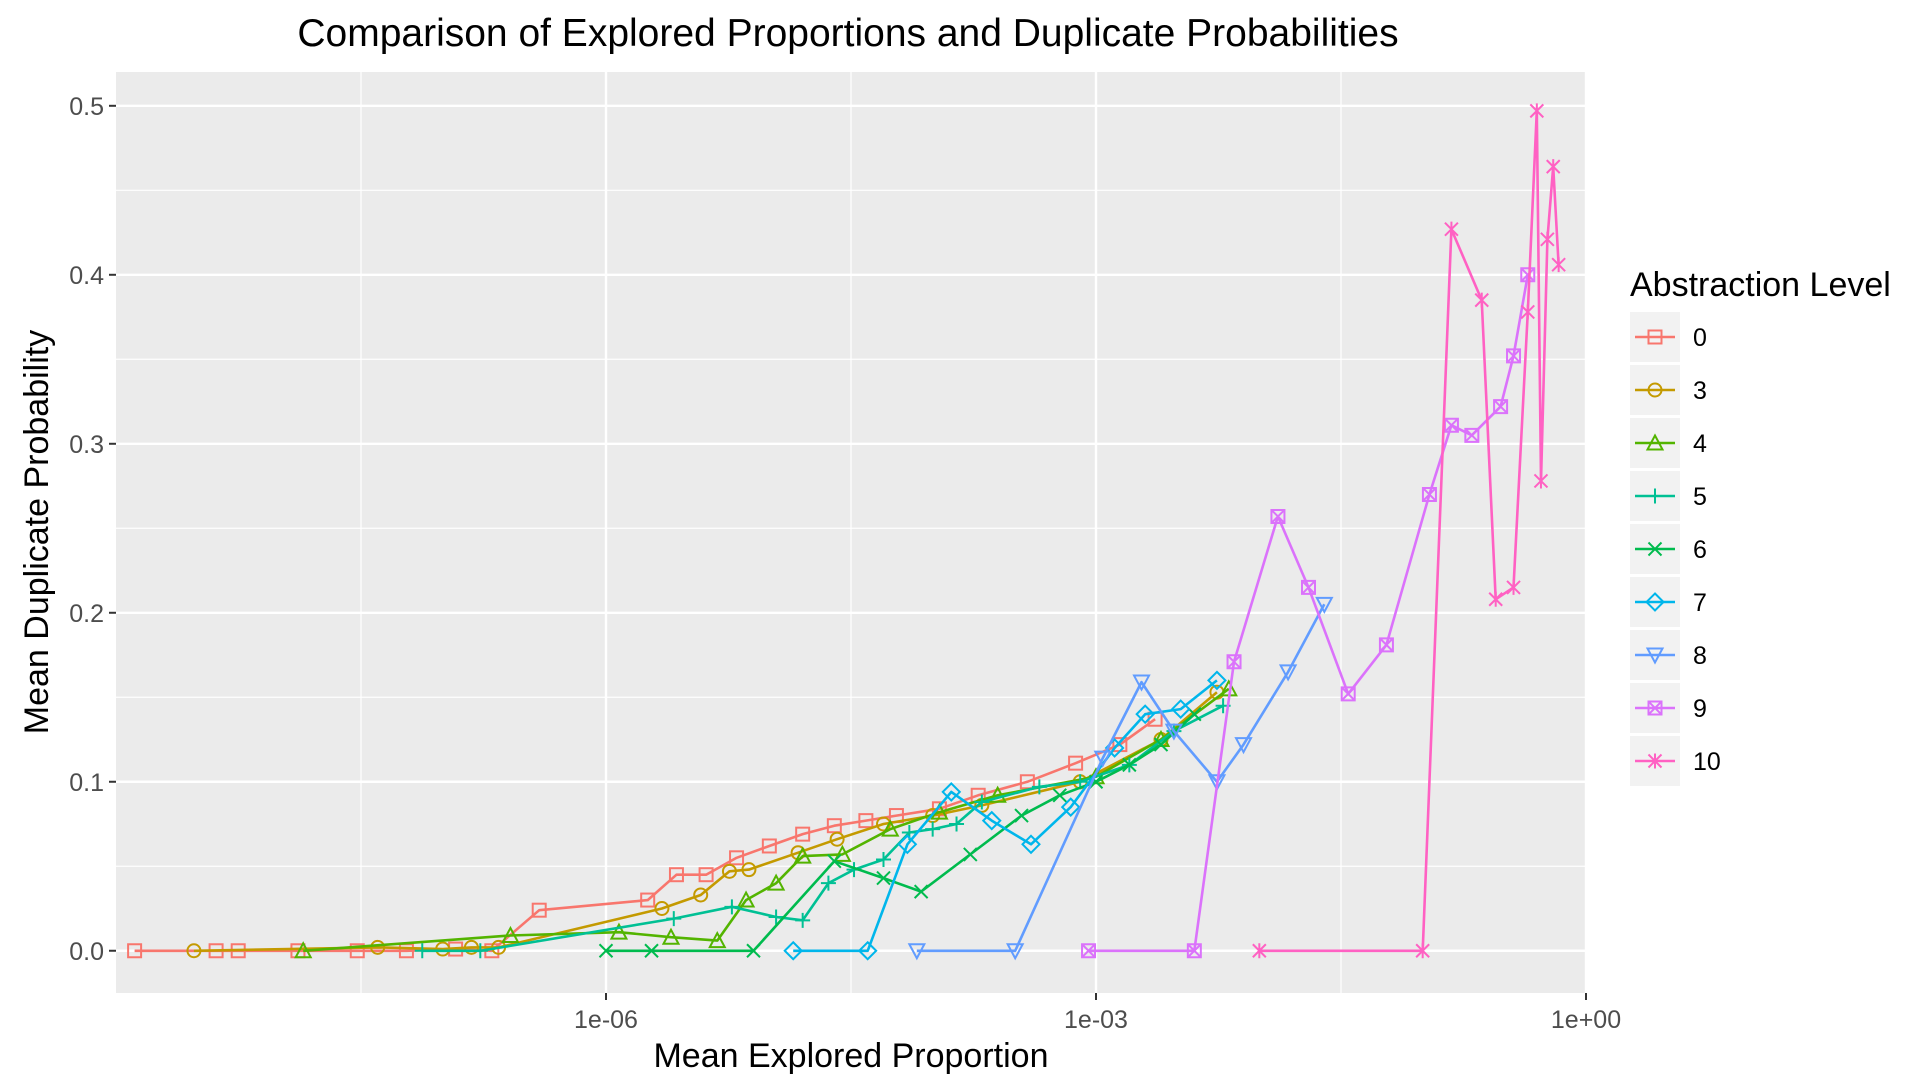  I want to click on legend-label: 0, so click(1700, 338).